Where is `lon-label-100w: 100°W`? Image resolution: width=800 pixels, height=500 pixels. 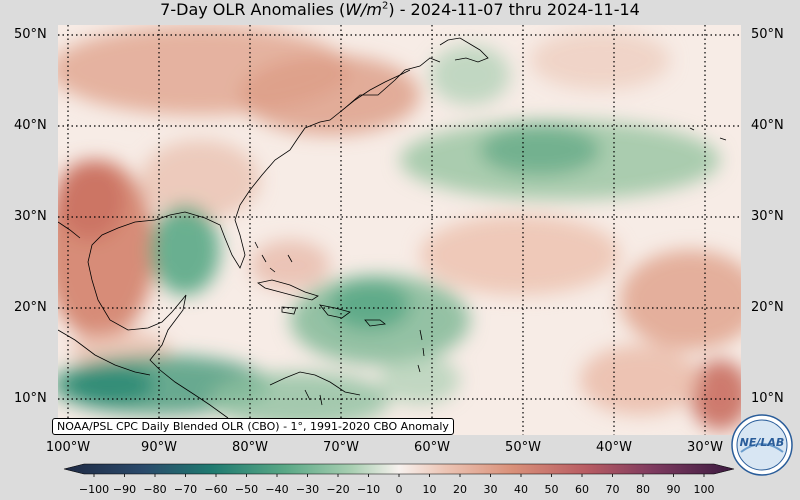
lon-label-100w: 100°W is located at coordinates (68, 447).